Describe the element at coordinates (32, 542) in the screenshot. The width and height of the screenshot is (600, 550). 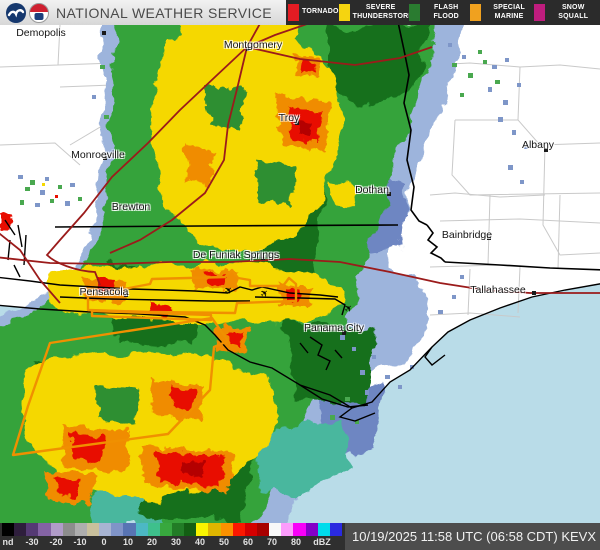
I see `colorbar-tick-label: -30` at that location.